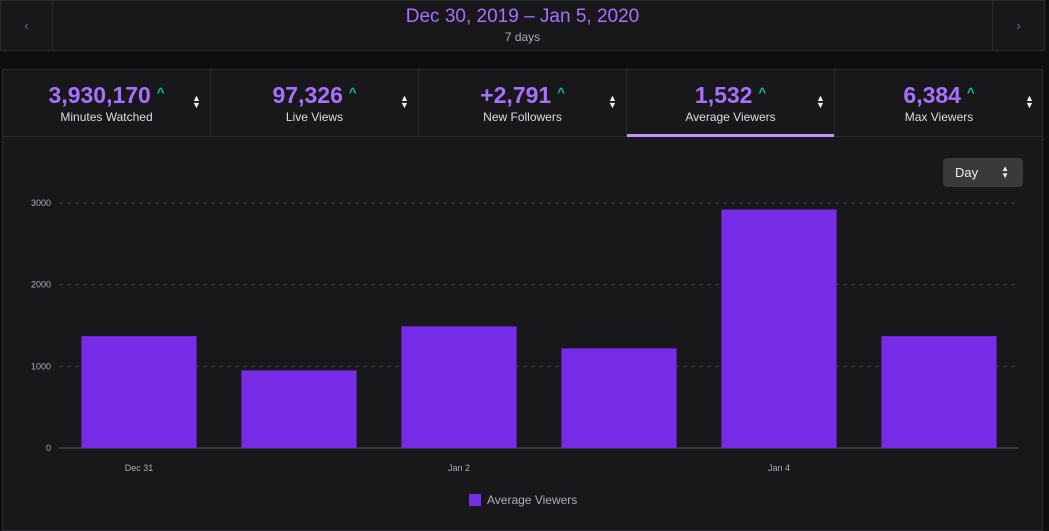 The height and width of the screenshot is (531, 1049). What do you see at coordinates (99, 95) in the screenshot?
I see `stat-value: 3,930,170` at bounding box center [99, 95].